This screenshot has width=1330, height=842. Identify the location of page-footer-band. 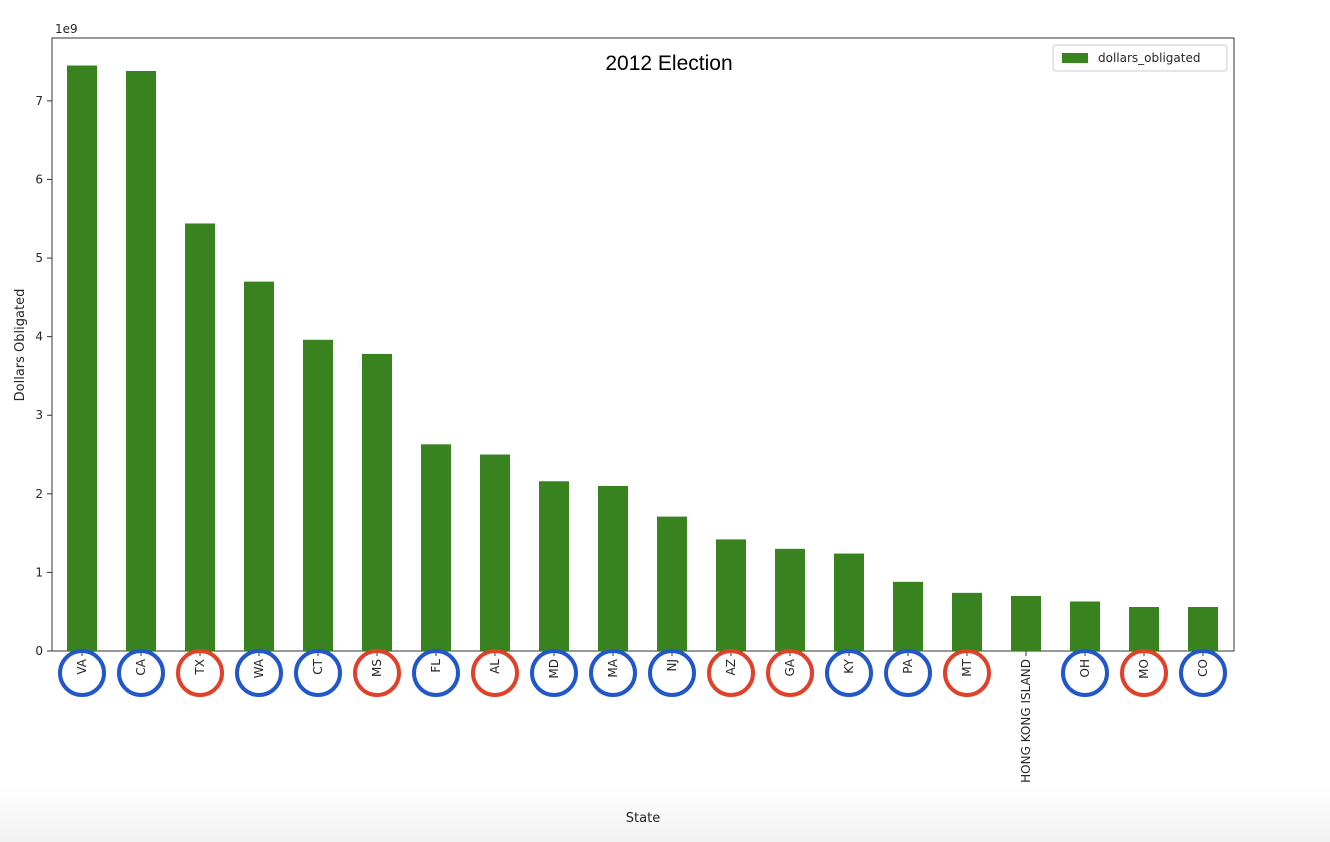
(665, 814).